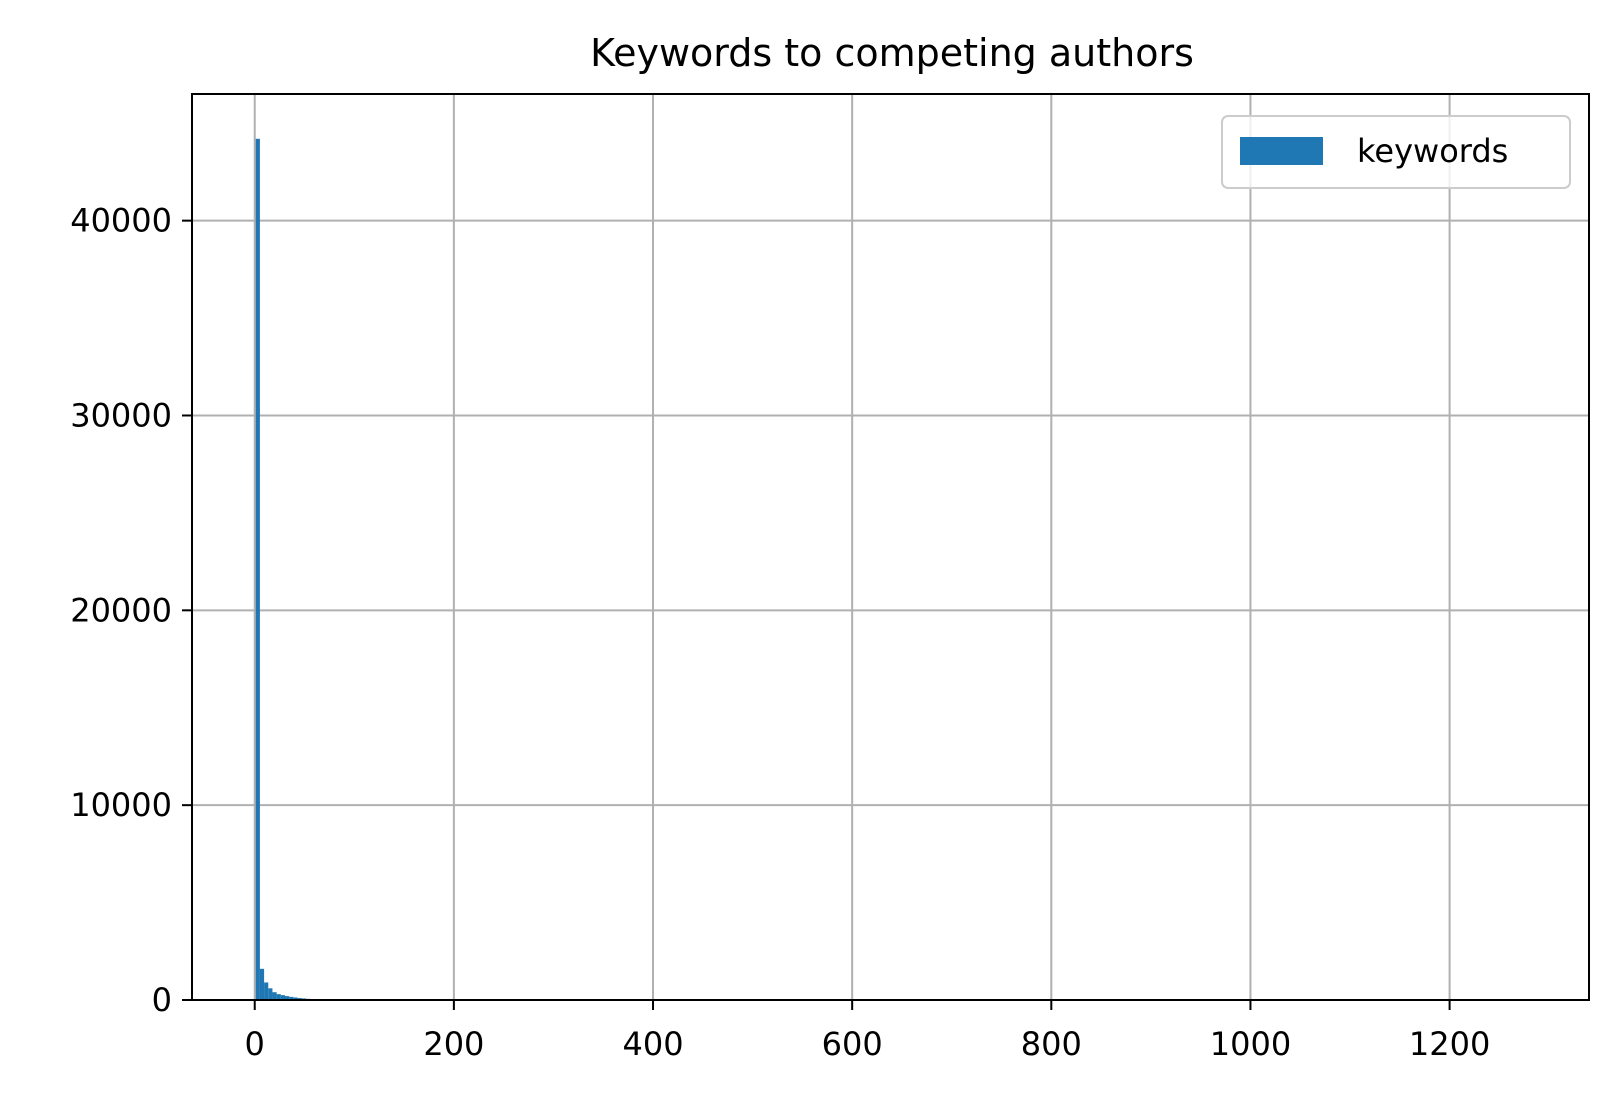 The image size is (1616, 1100). Describe the element at coordinates (162, 1000) in the screenshot. I see `y-tick-label: 0` at that location.